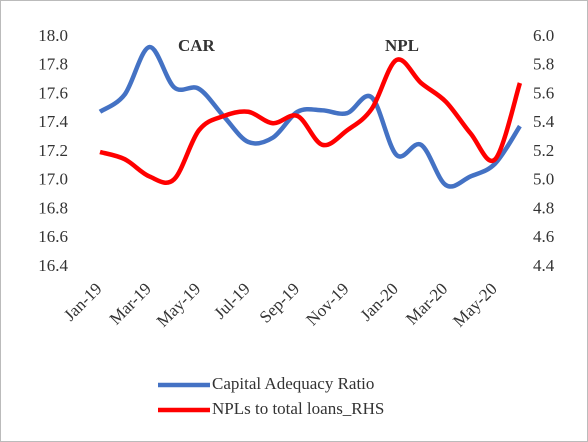 Image resolution: width=588 pixels, height=442 pixels. I want to click on y-tick-label: 5.6, so click(543, 92).